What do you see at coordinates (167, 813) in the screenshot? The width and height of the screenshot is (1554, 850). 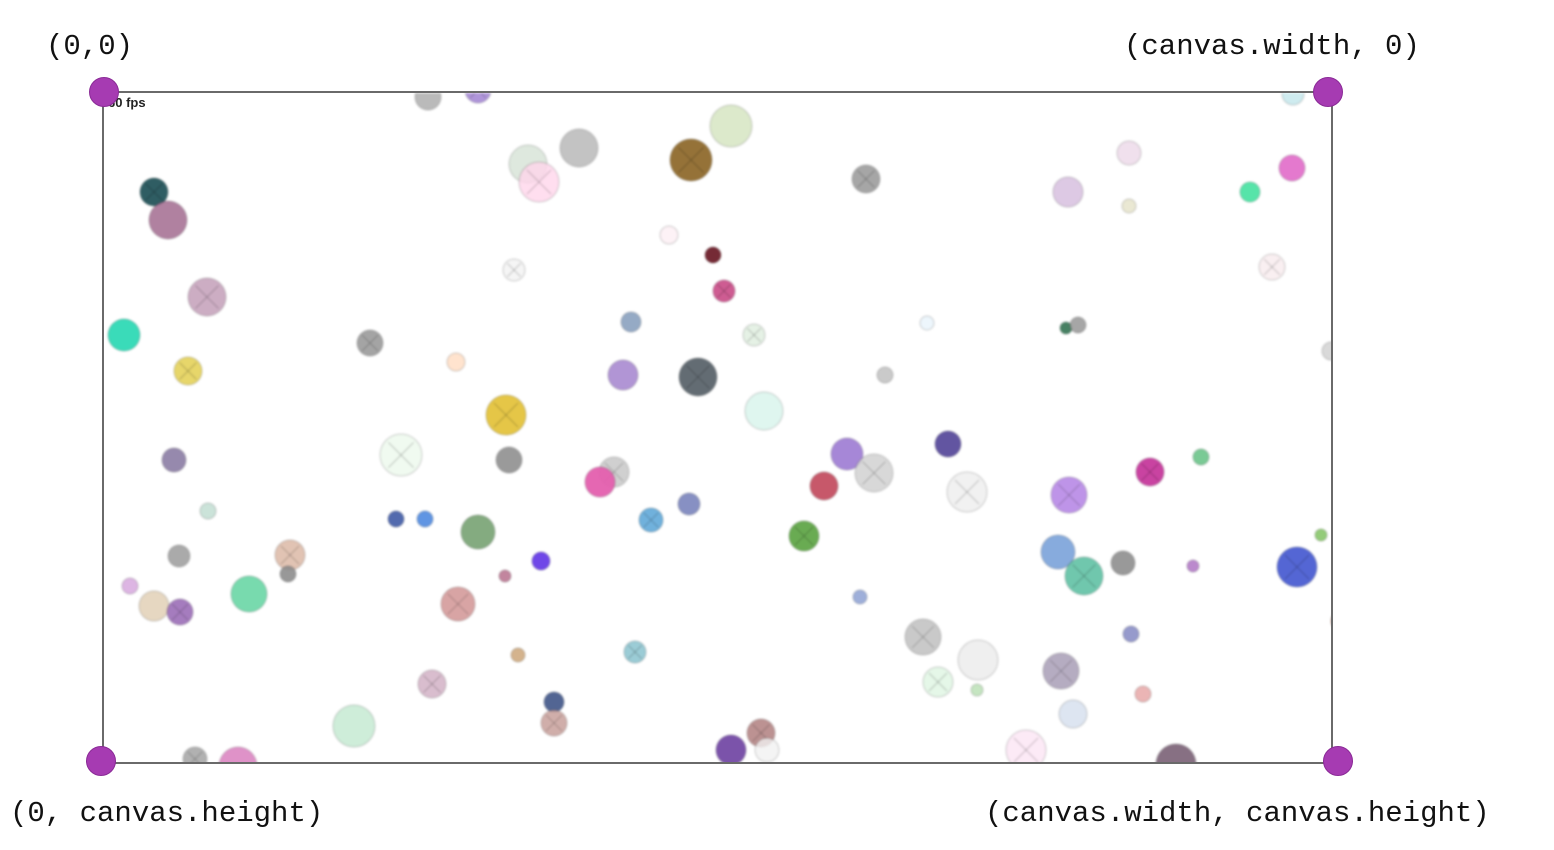 I see `label-bottom-left: (0, canvas.height)` at bounding box center [167, 813].